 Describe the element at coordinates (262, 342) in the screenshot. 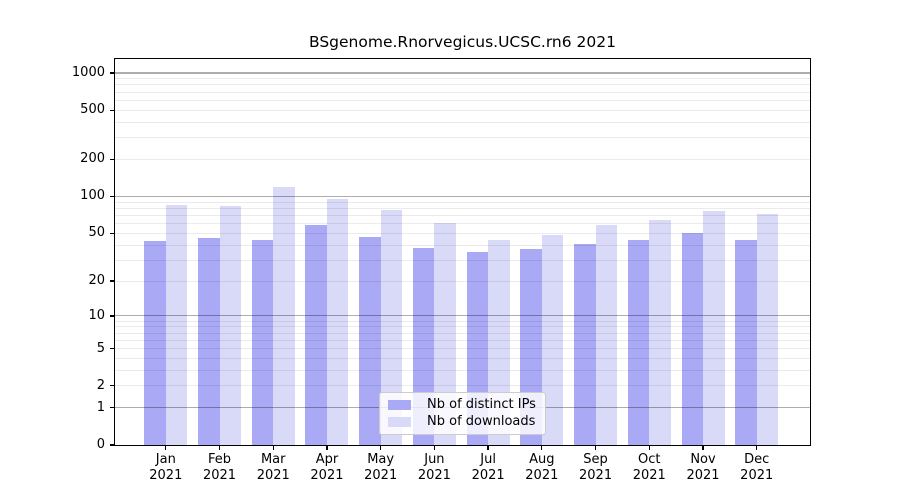

I see `bar-distinct-ips-mar` at that location.